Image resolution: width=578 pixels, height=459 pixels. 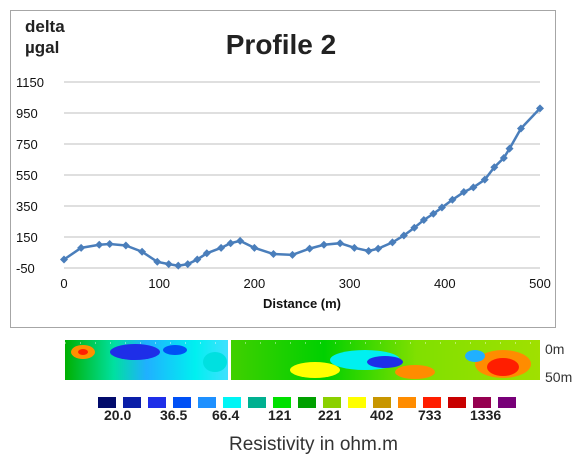 What do you see at coordinates (255, 283) in the screenshot?
I see `x-tick-label: 200` at bounding box center [255, 283].